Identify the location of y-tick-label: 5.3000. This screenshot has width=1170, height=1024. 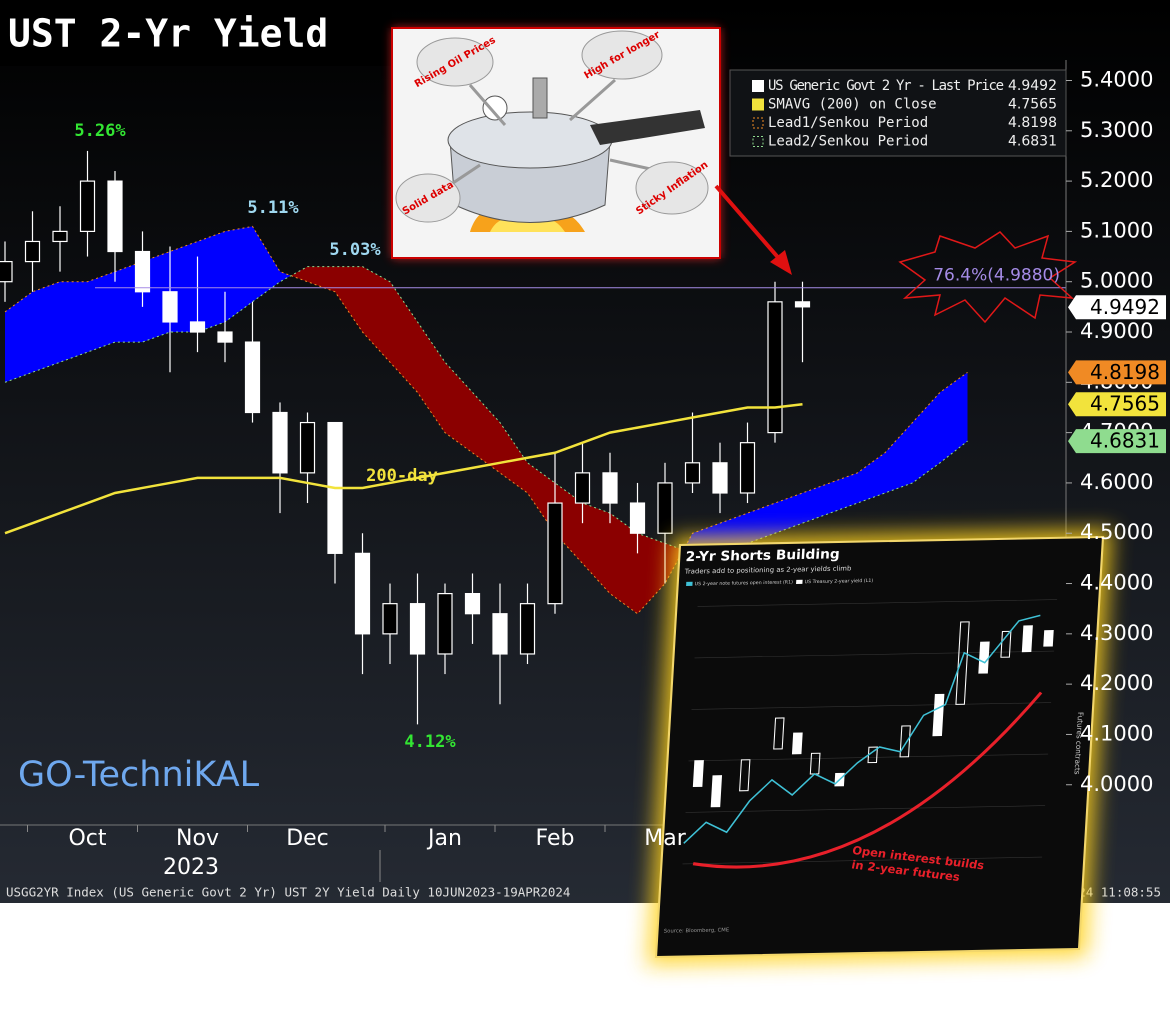
(1116, 130).